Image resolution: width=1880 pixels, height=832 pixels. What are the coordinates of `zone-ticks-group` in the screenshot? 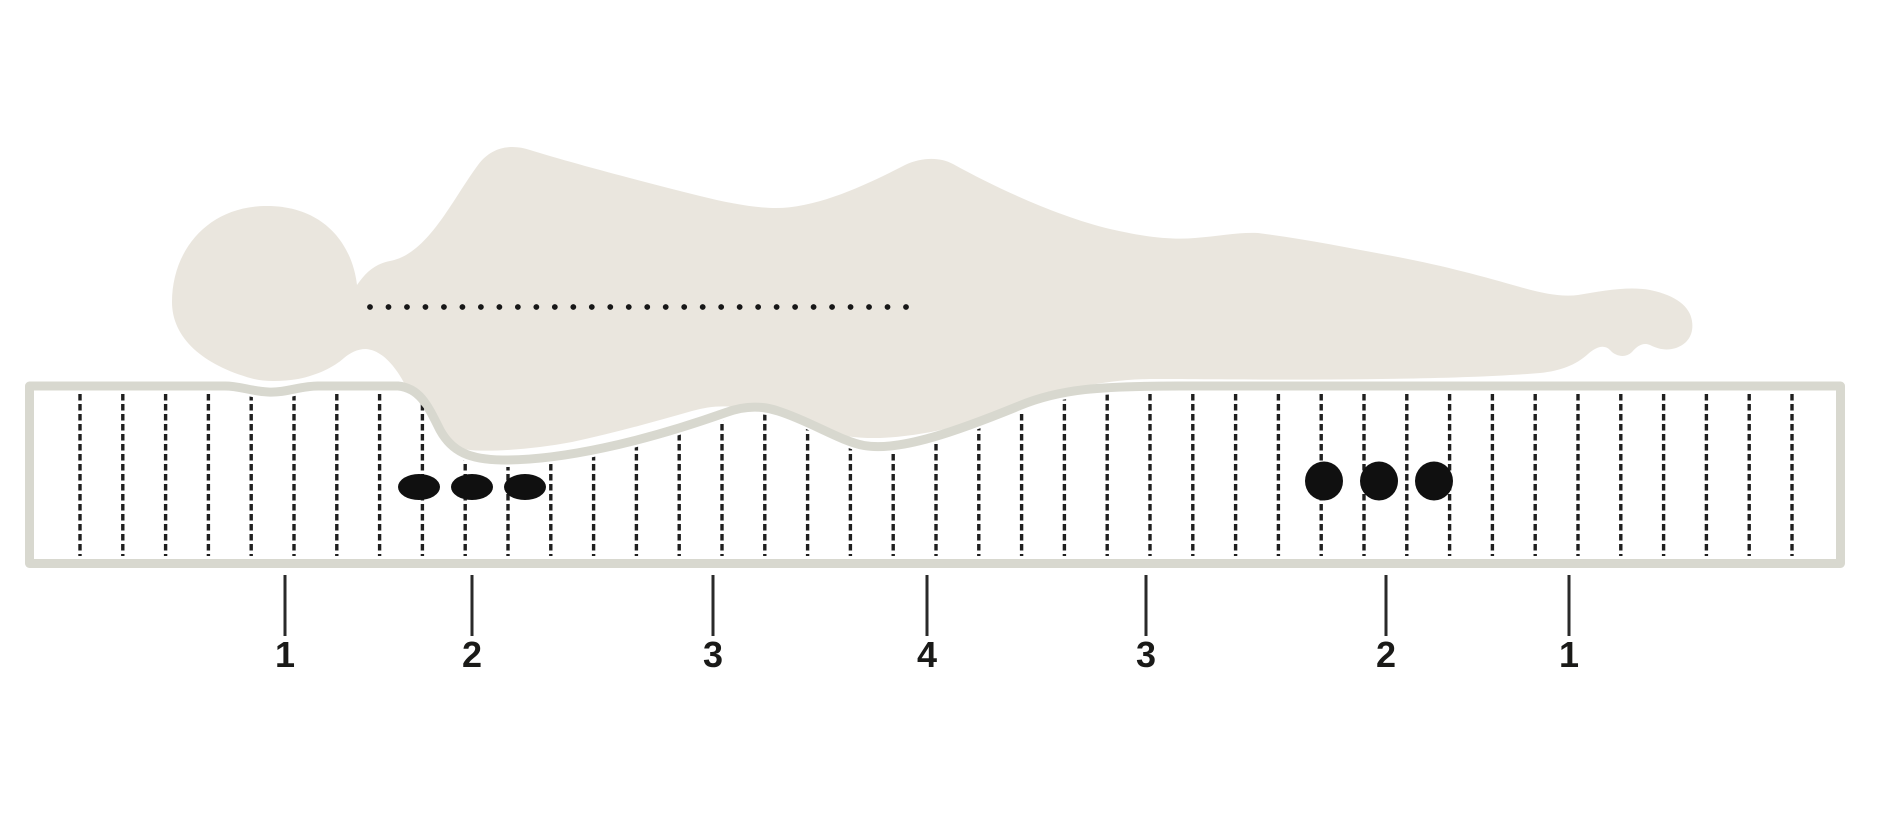 It's located at (927, 605).